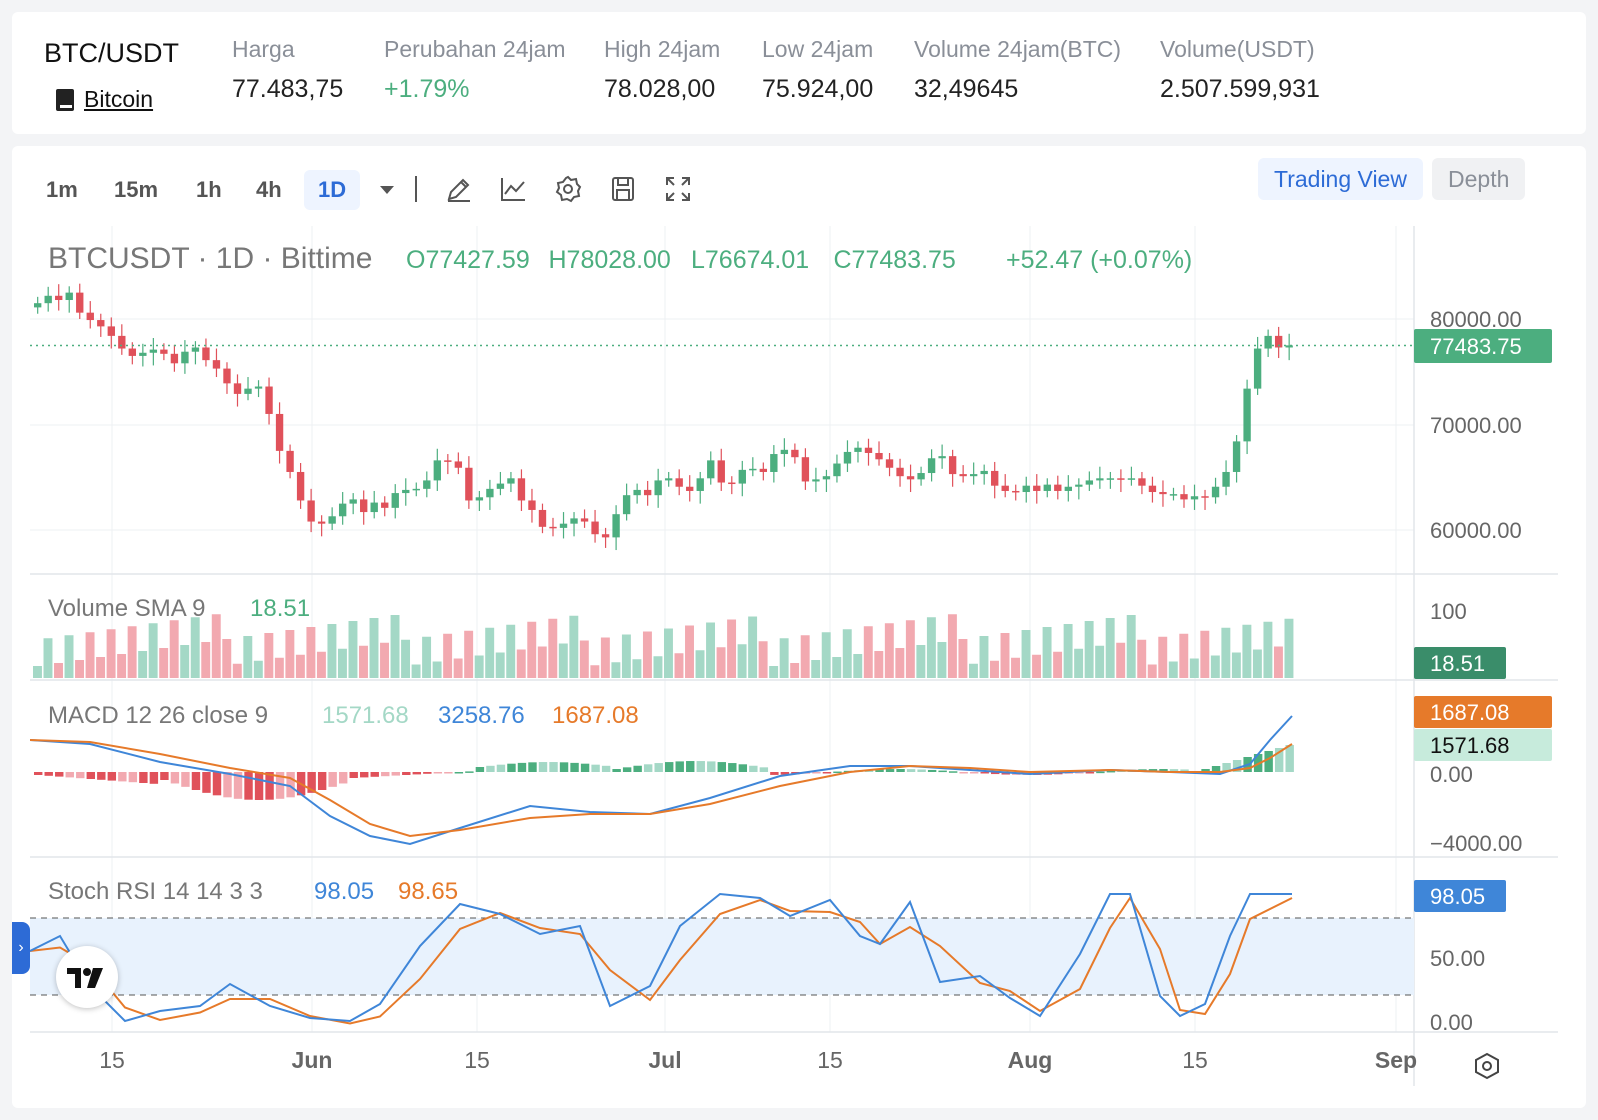  What do you see at coordinates (136, 189) in the screenshot?
I see `timeframe-15m: 15m` at bounding box center [136, 189].